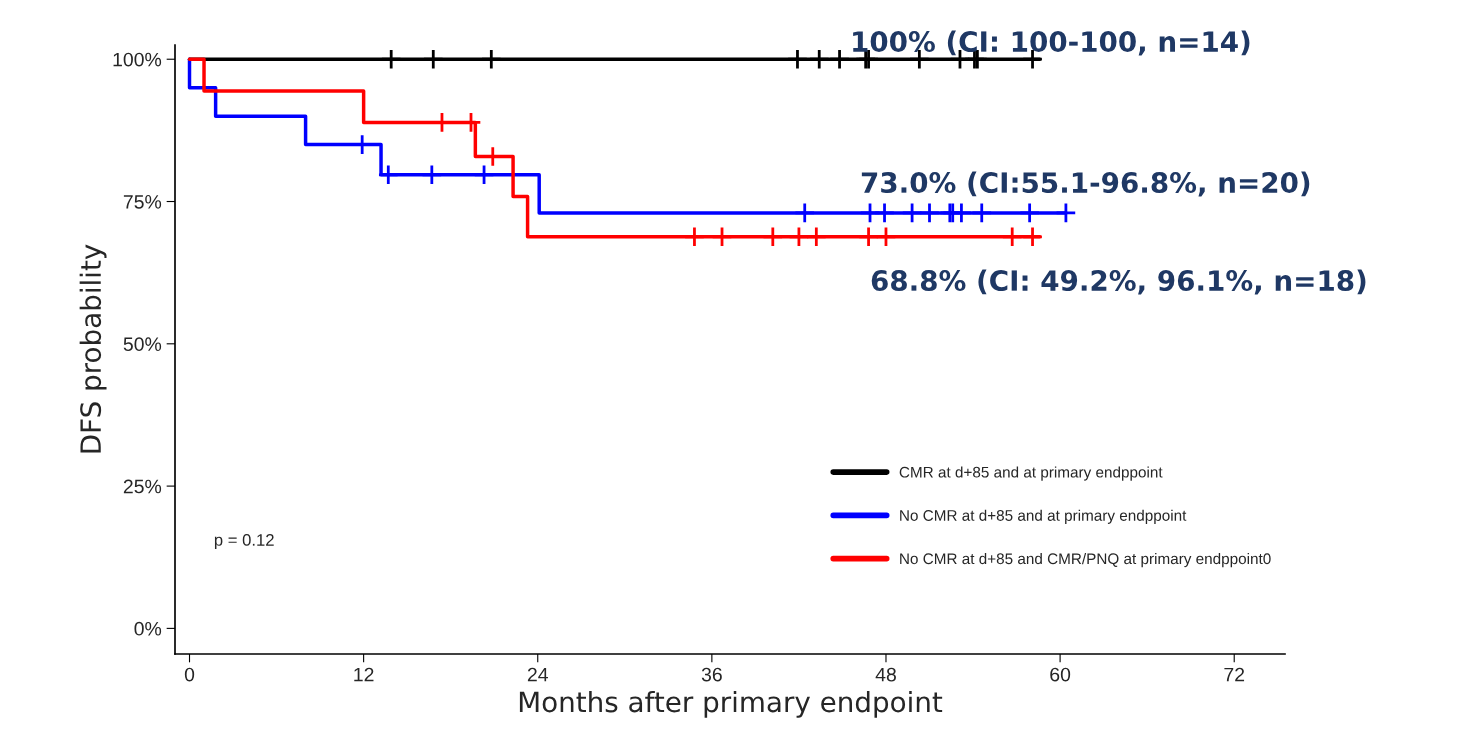  I want to click on annotation: 100% (CI: 100-100, n=14), so click(1051, 43).